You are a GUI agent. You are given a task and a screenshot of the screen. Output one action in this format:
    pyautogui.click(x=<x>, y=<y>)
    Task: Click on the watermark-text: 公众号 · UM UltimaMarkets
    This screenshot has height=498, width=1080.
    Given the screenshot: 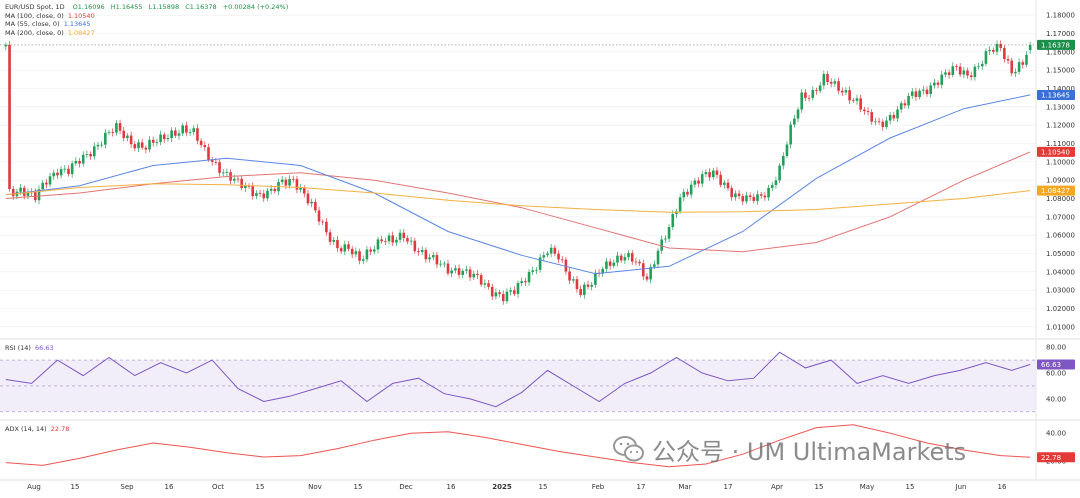 What is the action you would take?
    pyautogui.click(x=809, y=451)
    